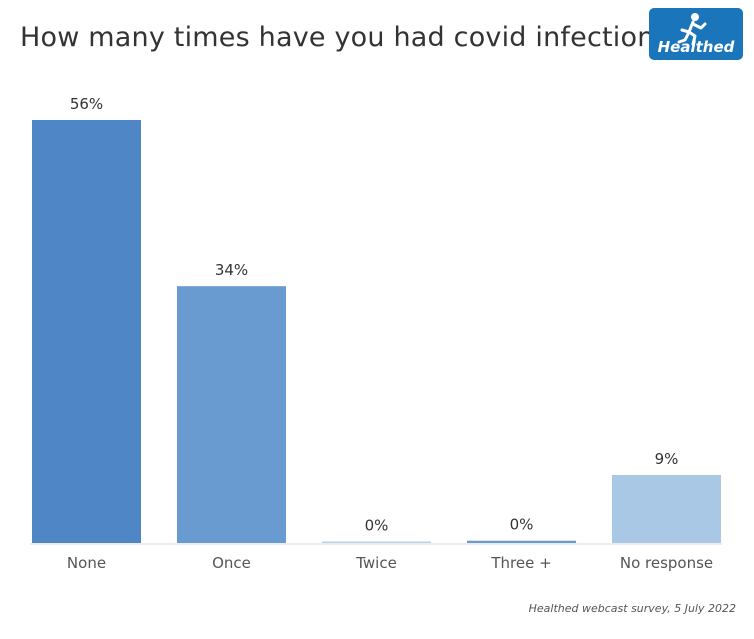 This screenshot has height=639, width=754. Describe the element at coordinates (231, 414) in the screenshot. I see `bar-once` at that location.